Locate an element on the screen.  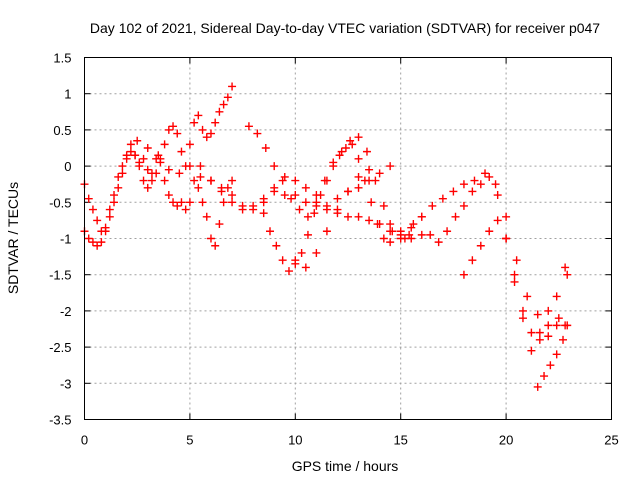
y-tick-label: 0 is located at coordinates (67, 166).